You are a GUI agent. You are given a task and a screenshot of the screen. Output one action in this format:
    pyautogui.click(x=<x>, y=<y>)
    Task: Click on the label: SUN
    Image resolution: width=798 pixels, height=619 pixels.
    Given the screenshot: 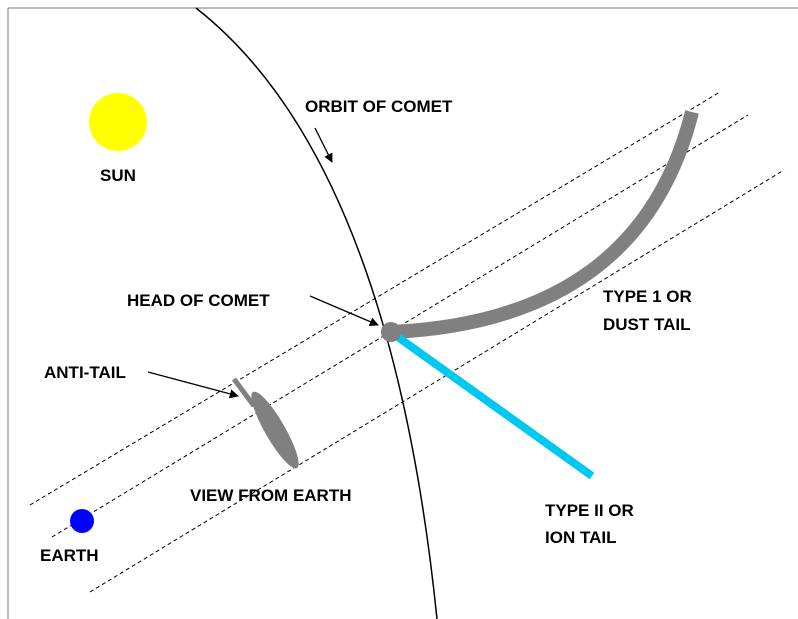 What is the action you would take?
    pyautogui.click(x=118, y=175)
    